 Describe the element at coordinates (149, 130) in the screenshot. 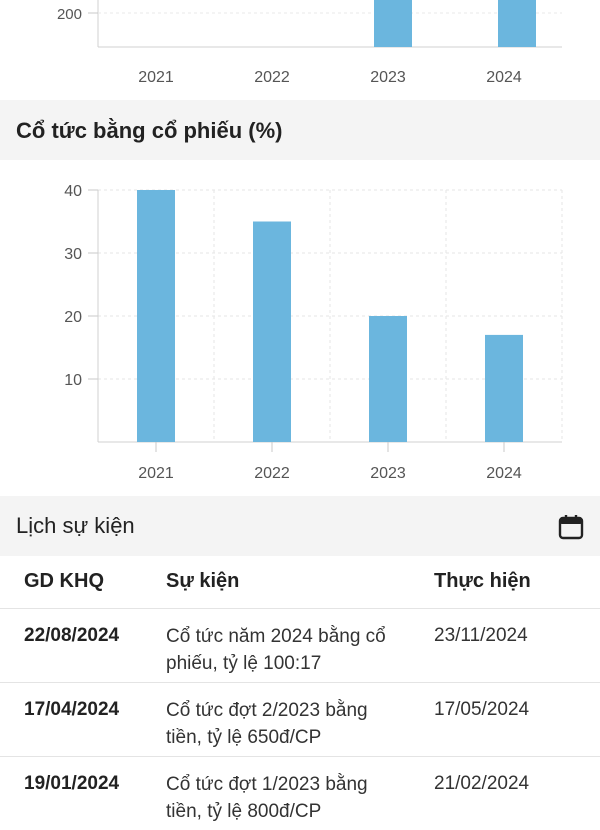

I see `stock-dividend-title: Cổ tức bằng cổ phiếu (%)` at that location.